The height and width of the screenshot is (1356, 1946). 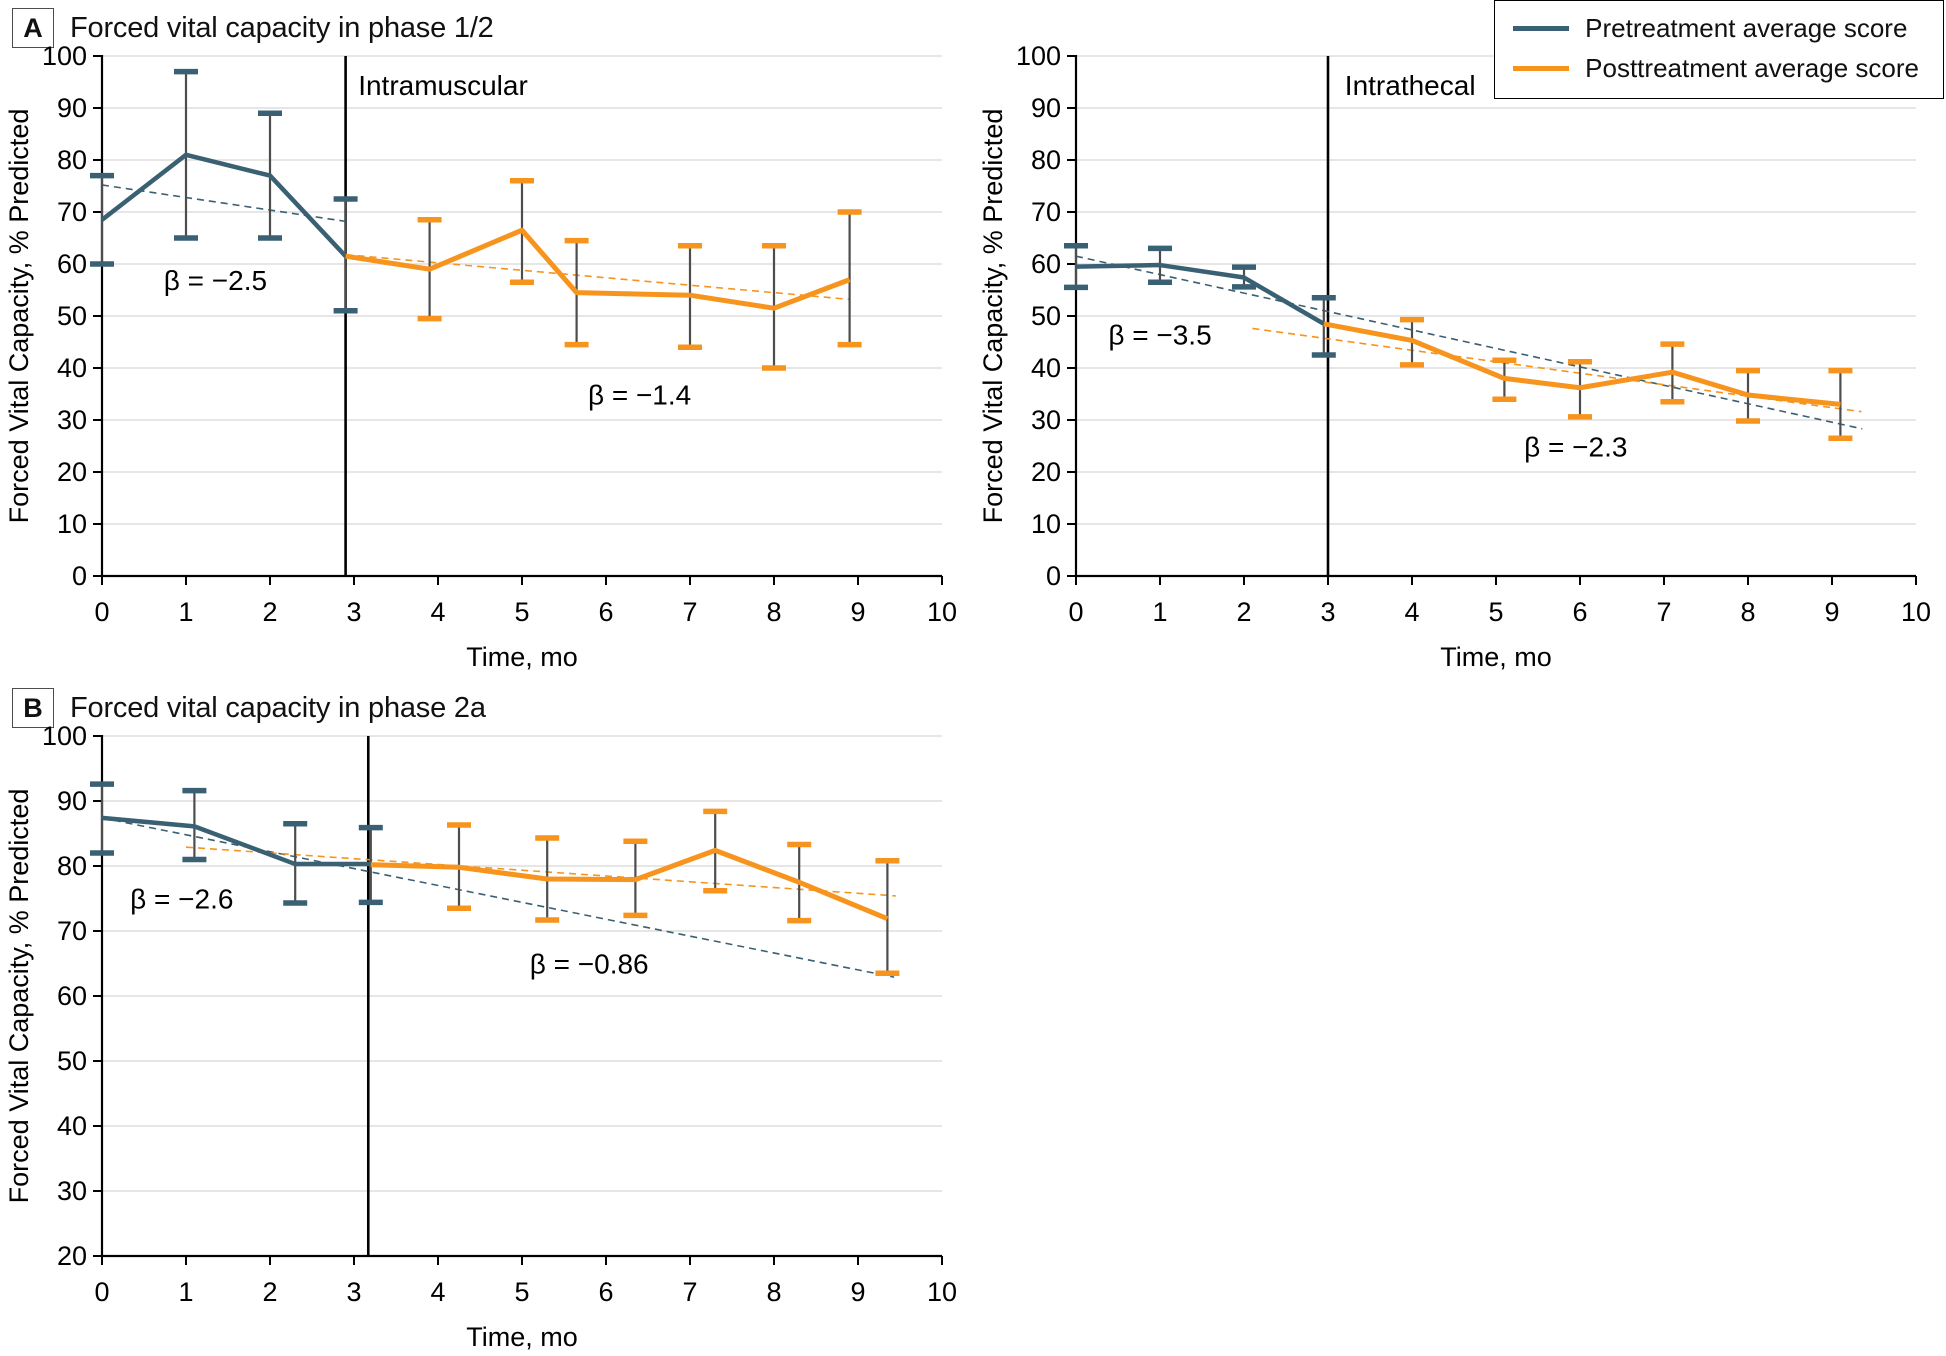 What do you see at coordinates (589, 963) in the screenshot?
I see `beta-annotation: β = −0.86` at bounding box center [589, 963].